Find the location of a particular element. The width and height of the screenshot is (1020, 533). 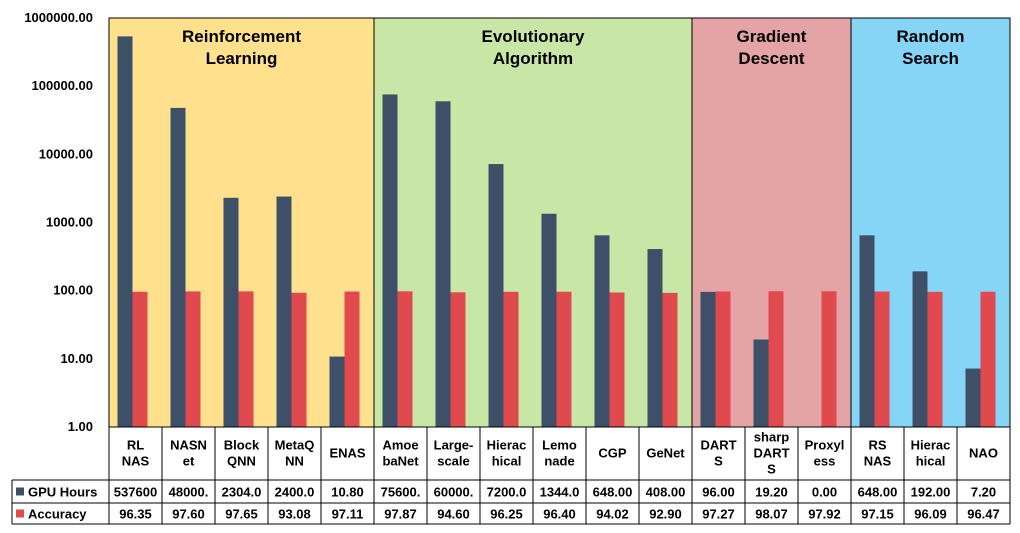

accuracy-value: 96.35 is located at coordinates (135, 514).